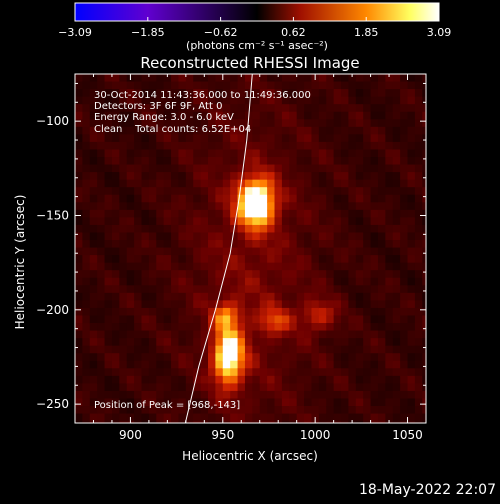 Image resolution: width=500 pixels, height=504 pixels. I want to click on y-tick-label: −150, so click(52, 215).